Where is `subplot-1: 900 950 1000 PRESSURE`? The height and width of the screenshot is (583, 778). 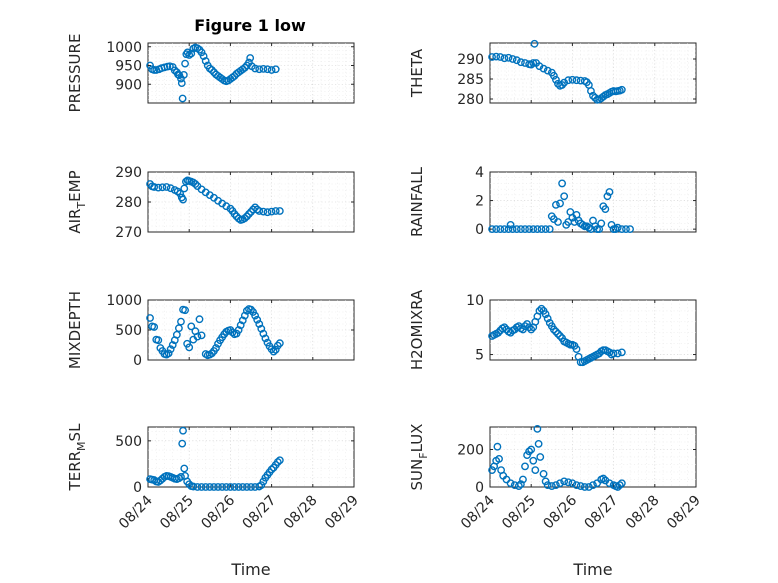
subplot-1: 900 950 1000 PRESSURE is located at coordinates (210, 73).